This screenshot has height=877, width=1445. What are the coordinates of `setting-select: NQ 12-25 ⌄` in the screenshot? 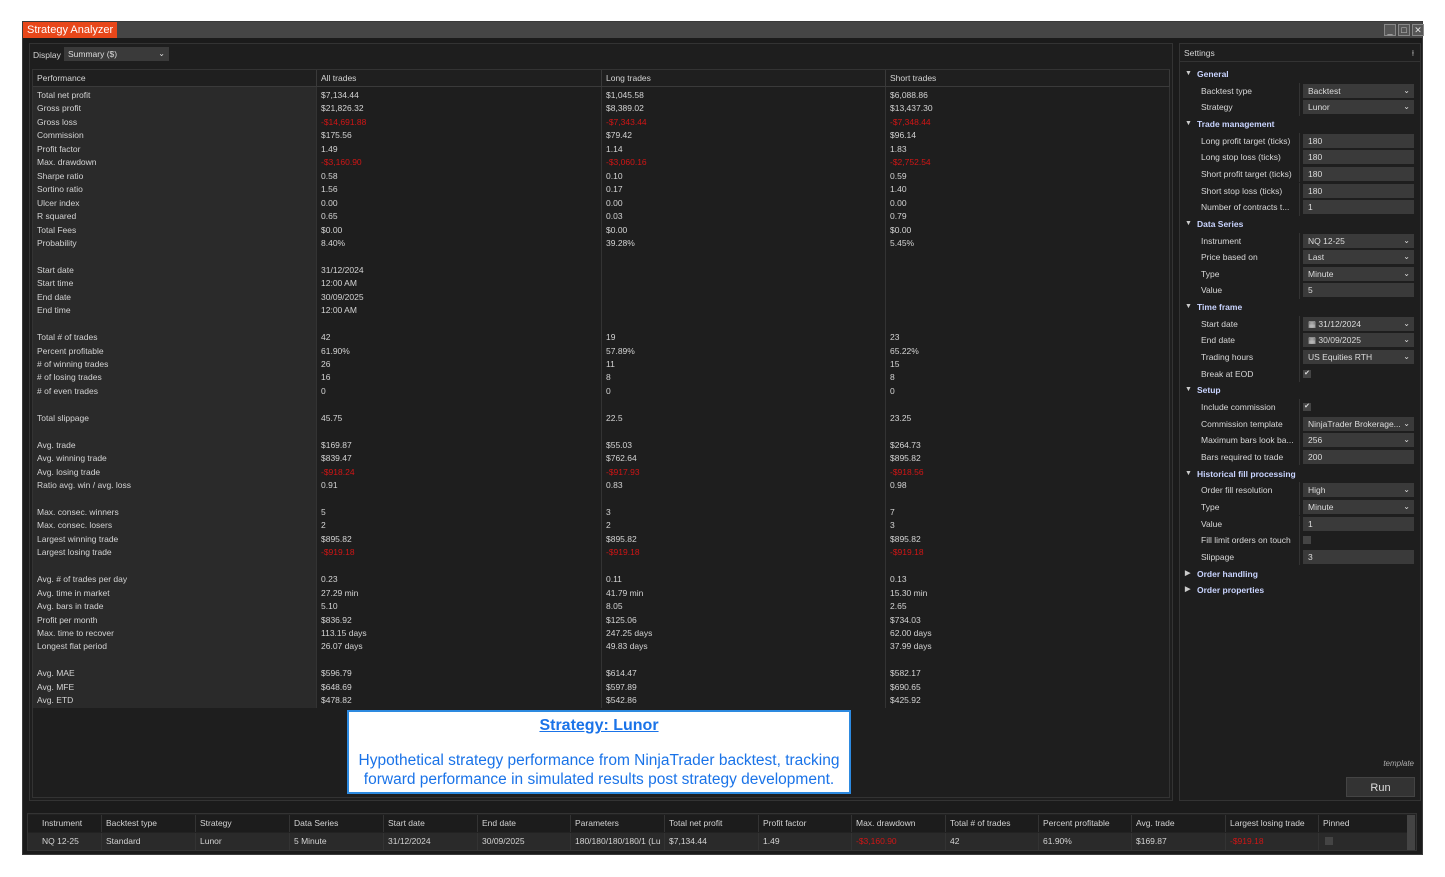 It's located at (1358, 240).